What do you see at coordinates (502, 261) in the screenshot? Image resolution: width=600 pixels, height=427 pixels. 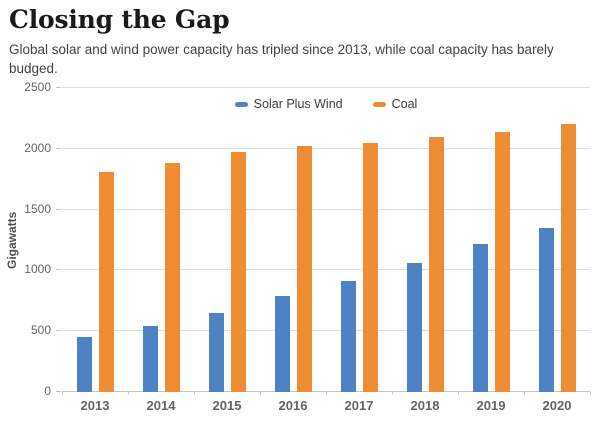 I see `bar-coal-2019` at bounding box center [502, 261].